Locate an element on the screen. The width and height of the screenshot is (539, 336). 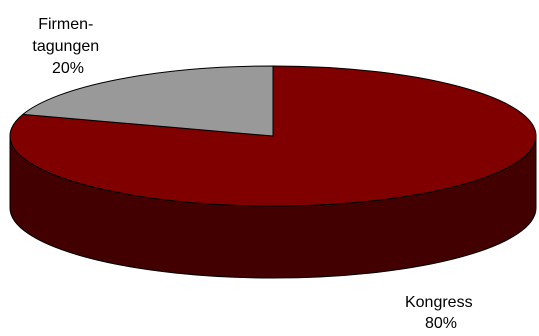
slice-label-firmentagungen: Firmen- tagungen 20% is located at coordinates (67, 46).